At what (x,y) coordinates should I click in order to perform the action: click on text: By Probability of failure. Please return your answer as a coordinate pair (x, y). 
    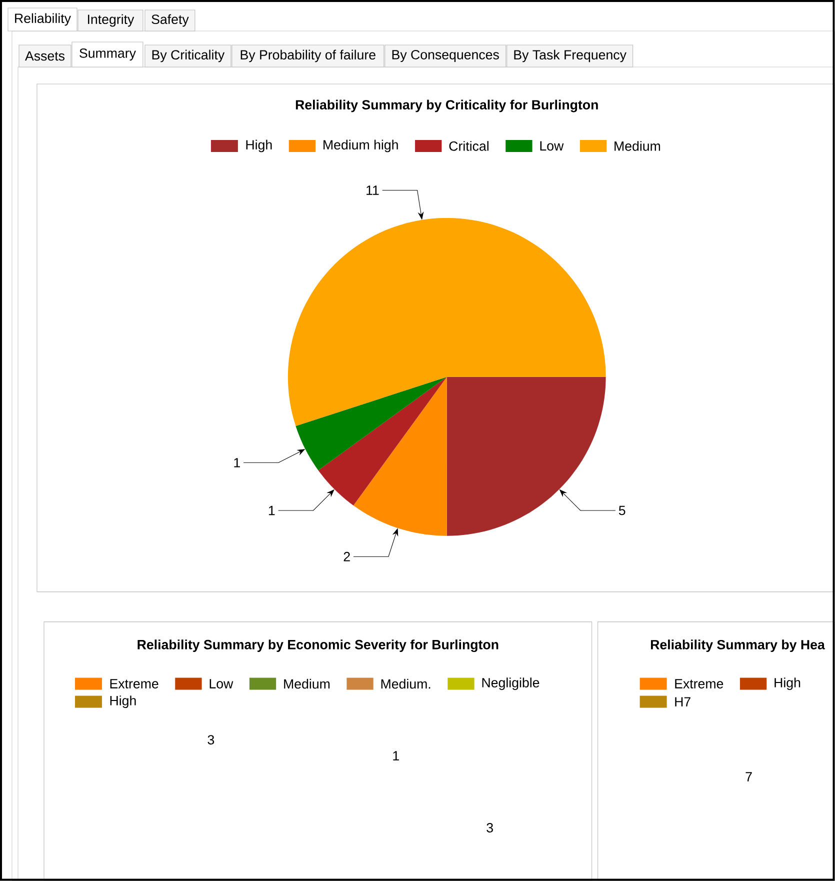
    Looking at the image, I should click on (308, 56).